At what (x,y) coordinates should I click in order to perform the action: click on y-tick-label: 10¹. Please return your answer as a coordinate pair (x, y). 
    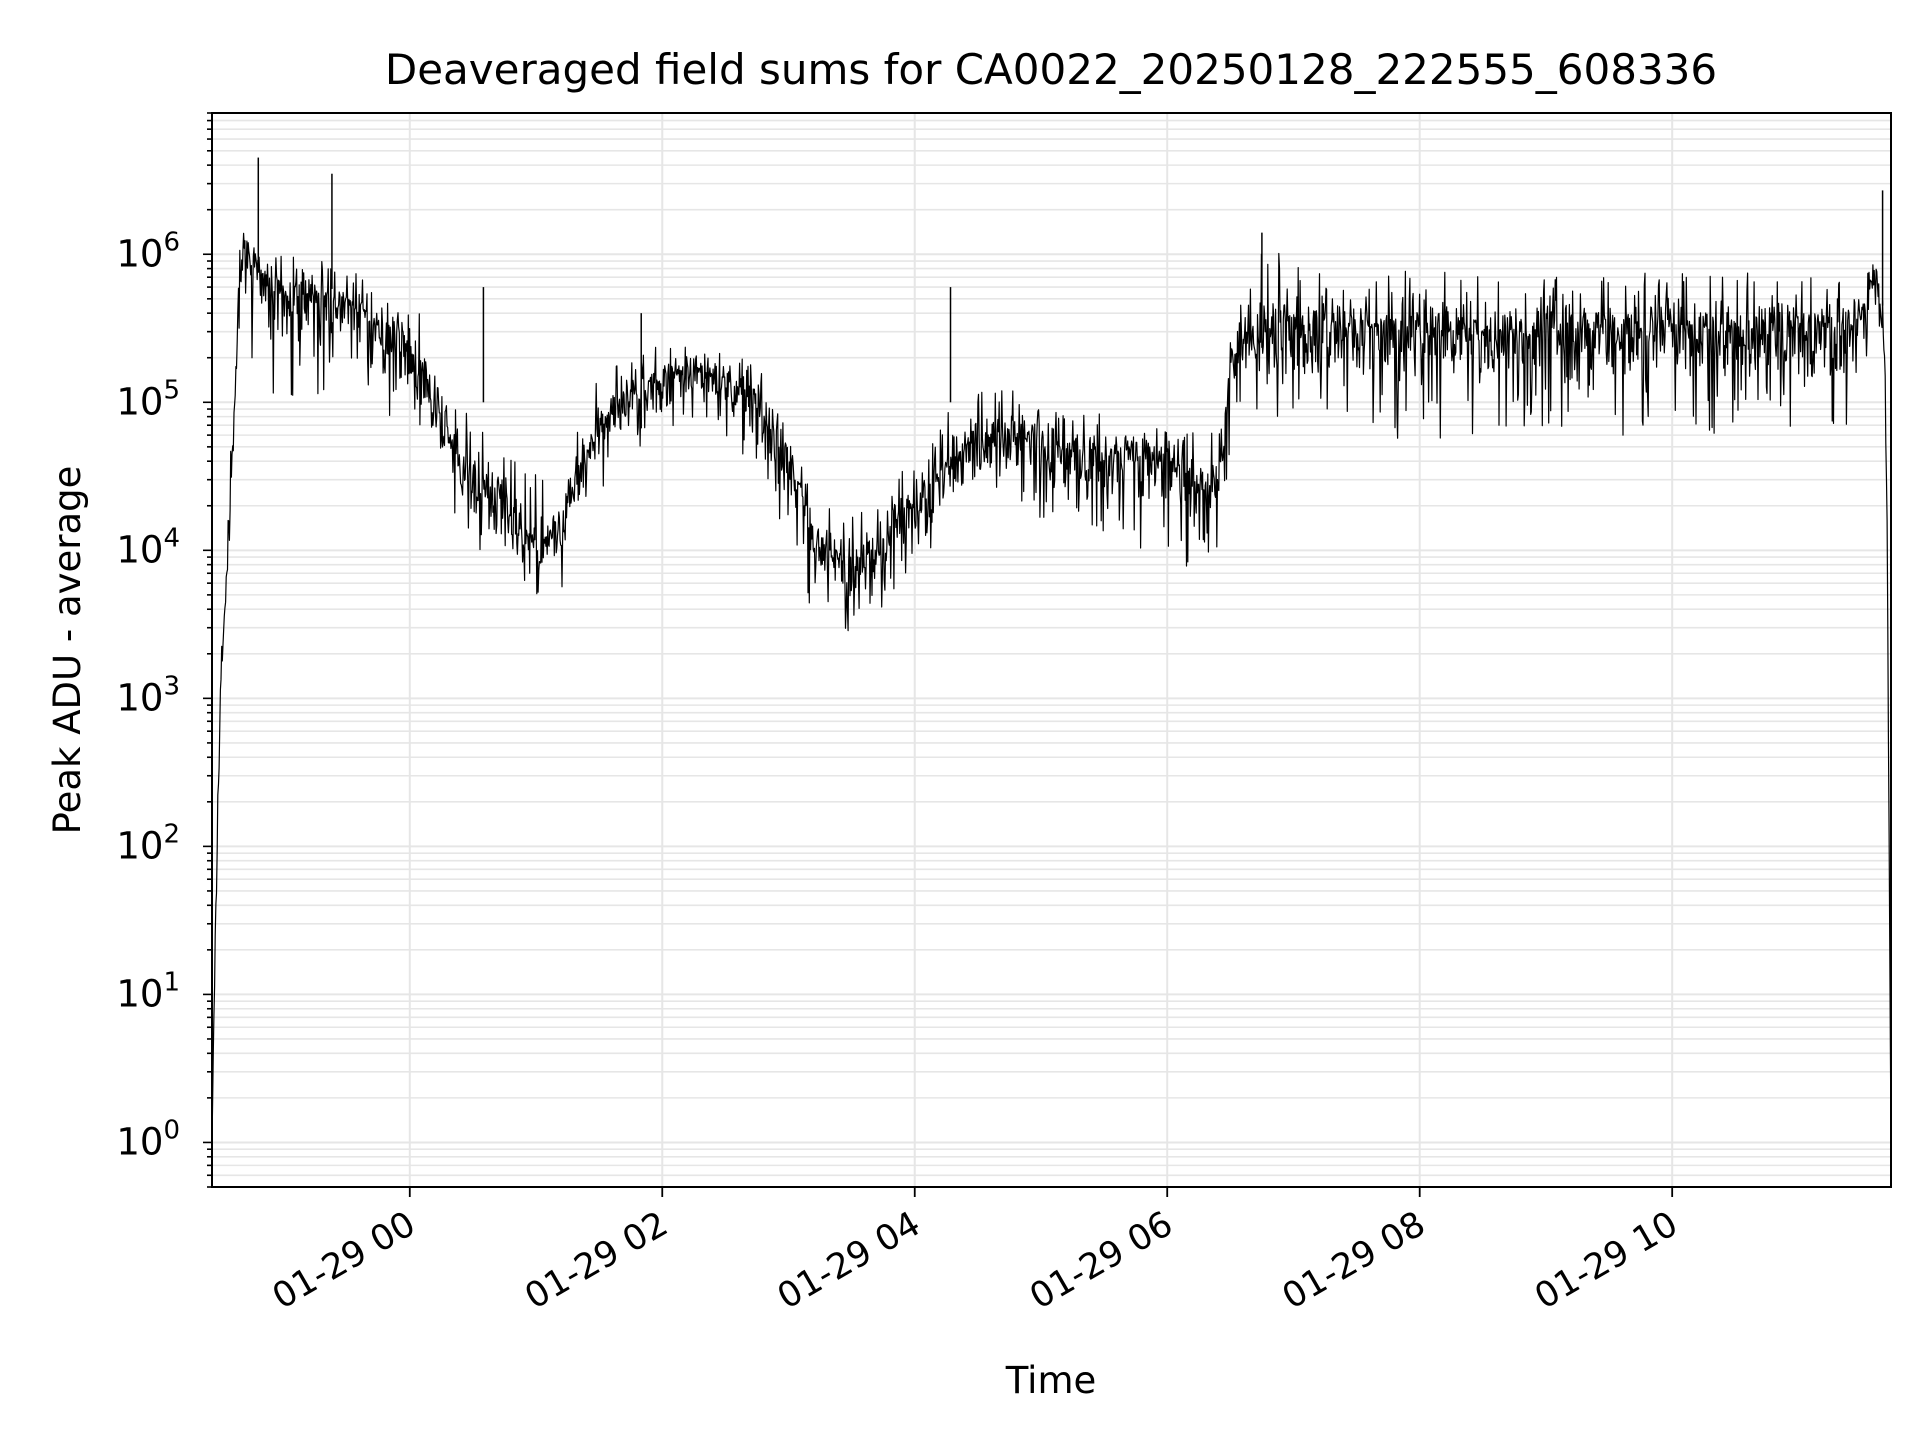
    Looking at the image, I should click on (148, 991).